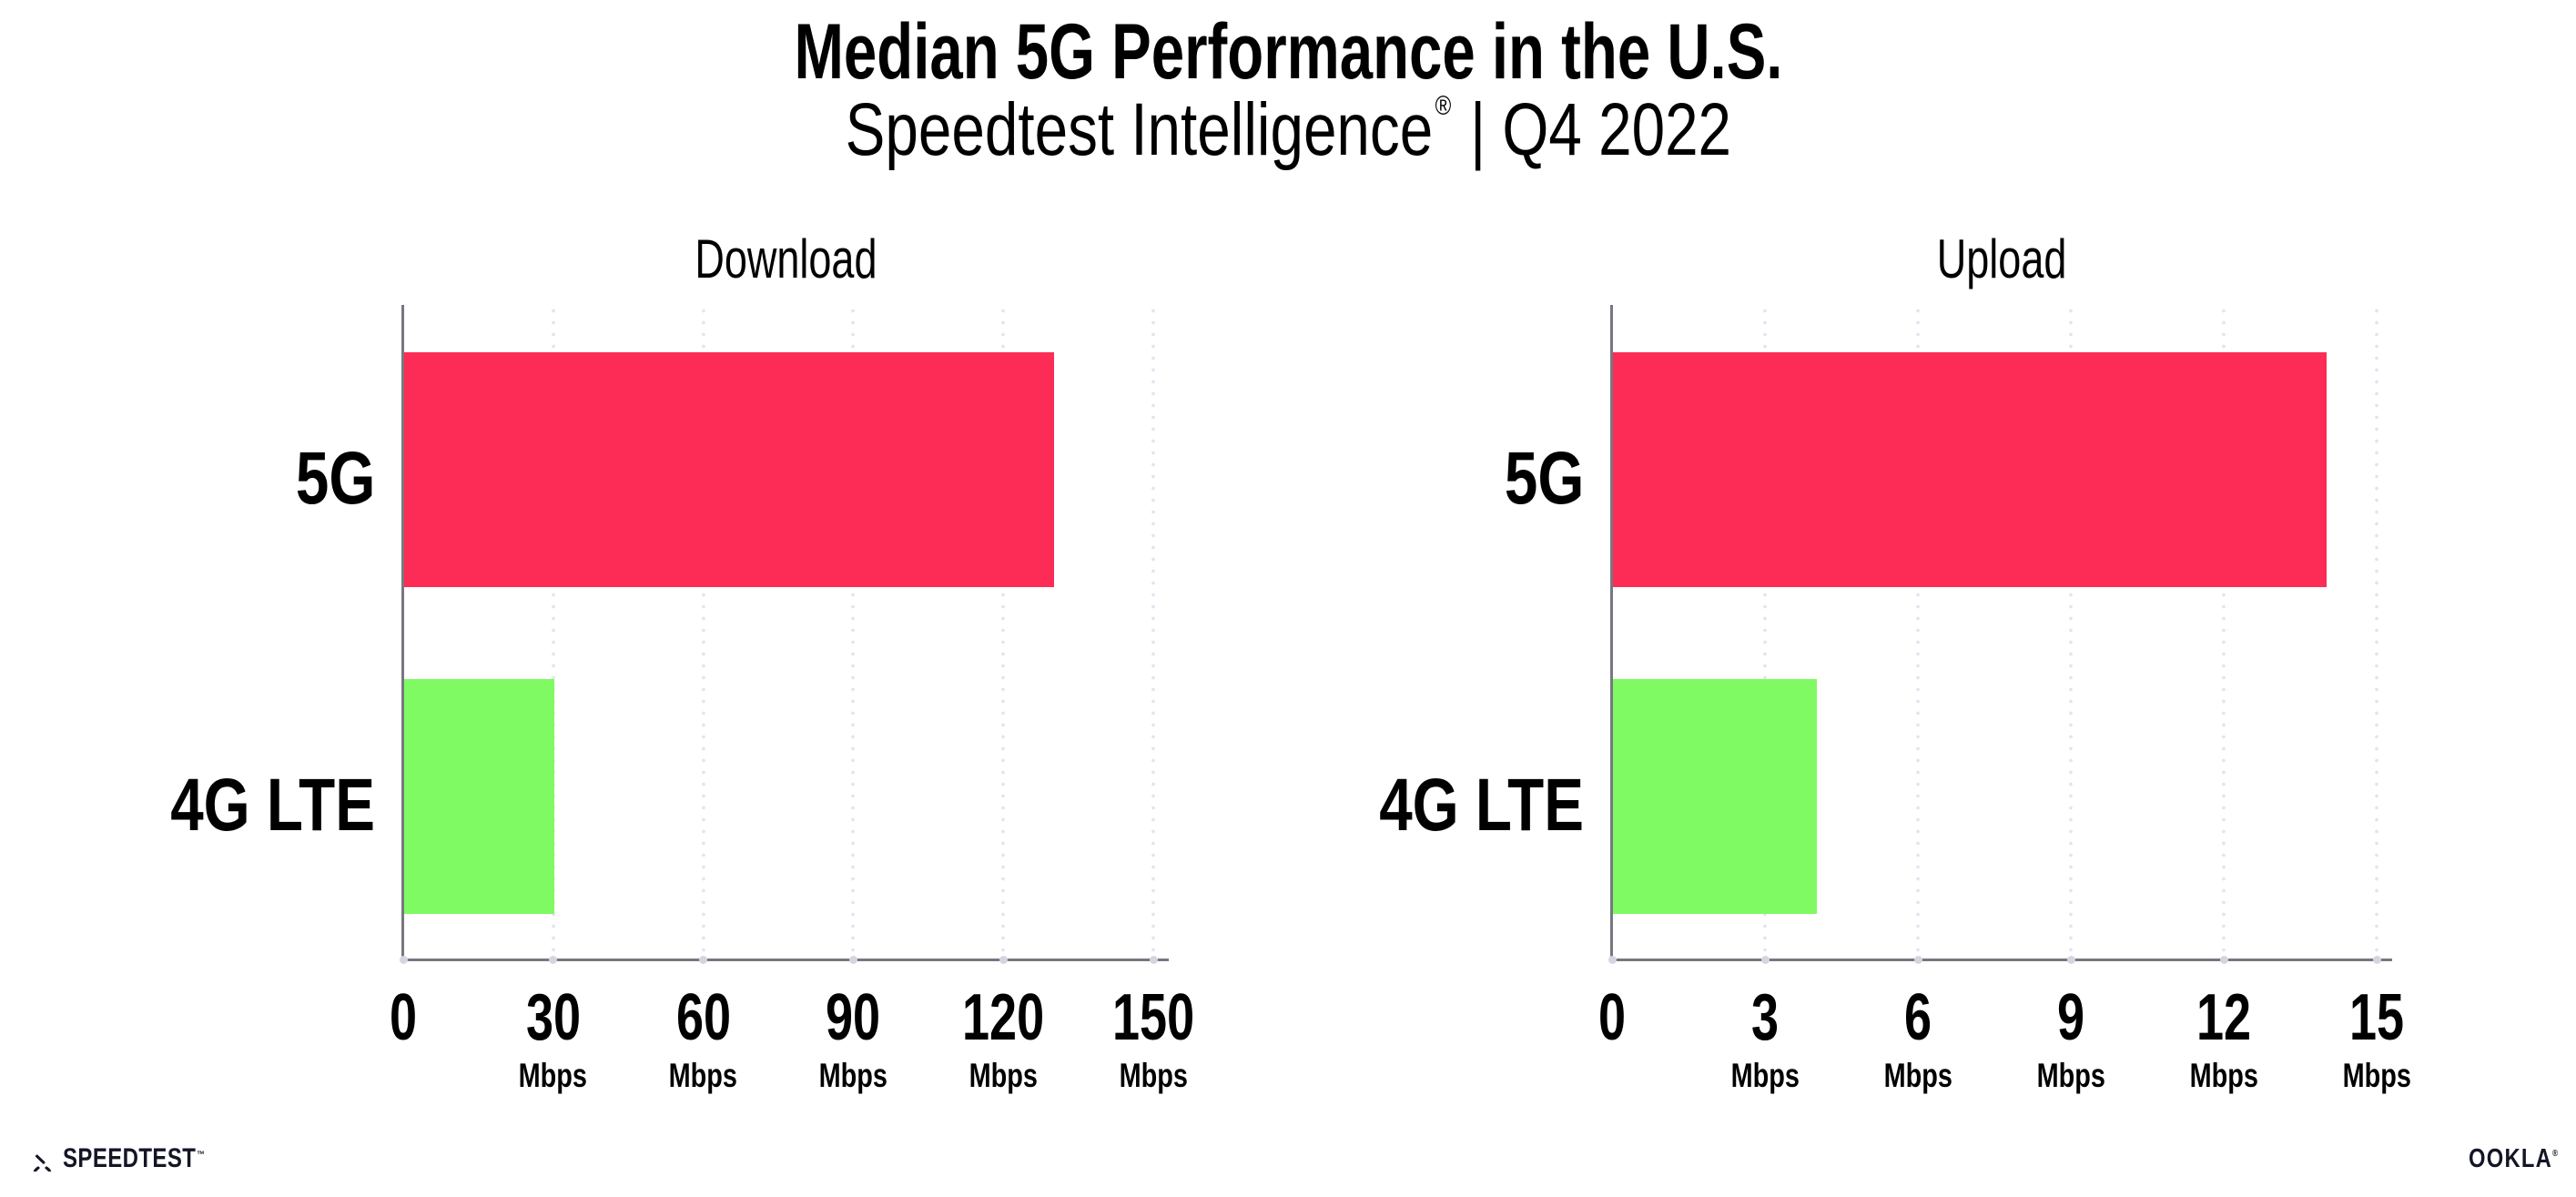 The height and width of the screenshot is (1197, 2576). I want to click on bar-4g-lte-upload, so click(1715, 796).